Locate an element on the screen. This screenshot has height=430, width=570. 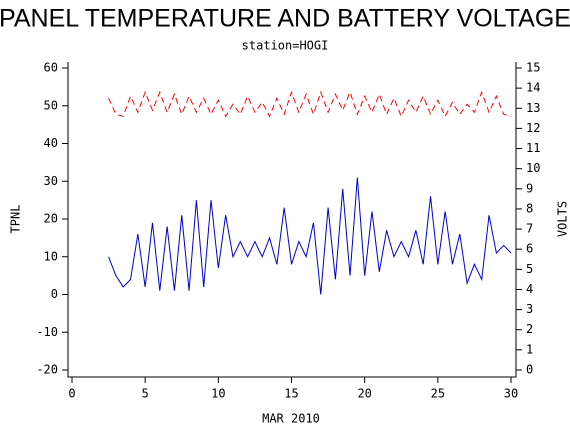
y2-tick-label: 0 is located at coordinates (529, 370).